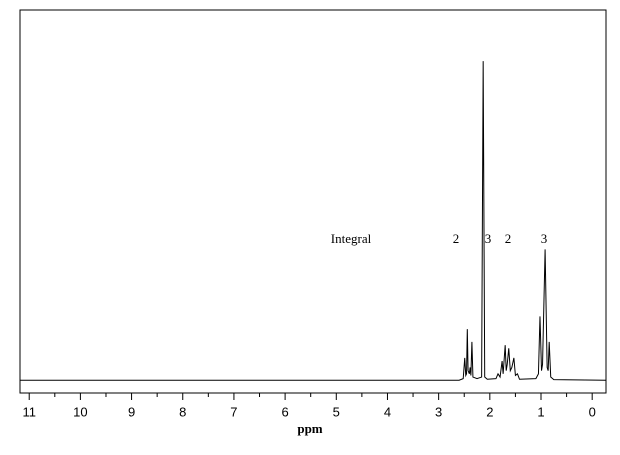  I want to click on x-tick-label: 10, so click(80, 411).